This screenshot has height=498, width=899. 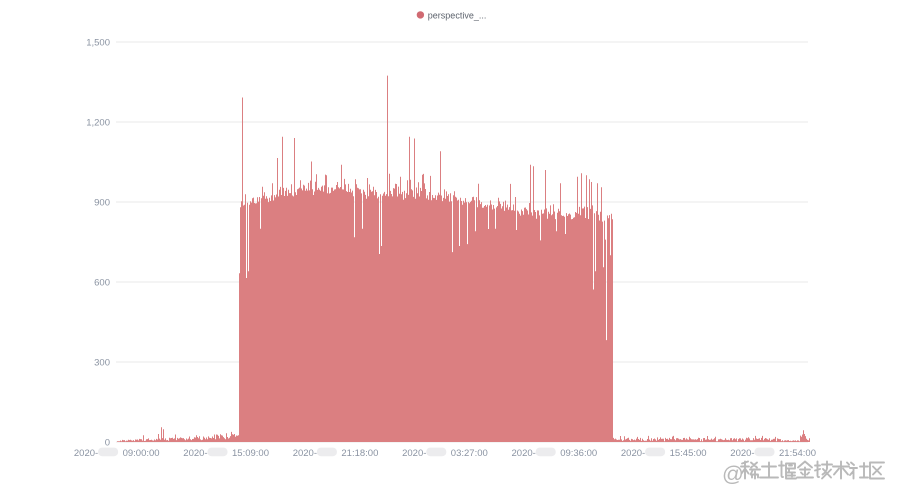 I want to click on svg-text: 21:54:00, so click(x=797, y=453).